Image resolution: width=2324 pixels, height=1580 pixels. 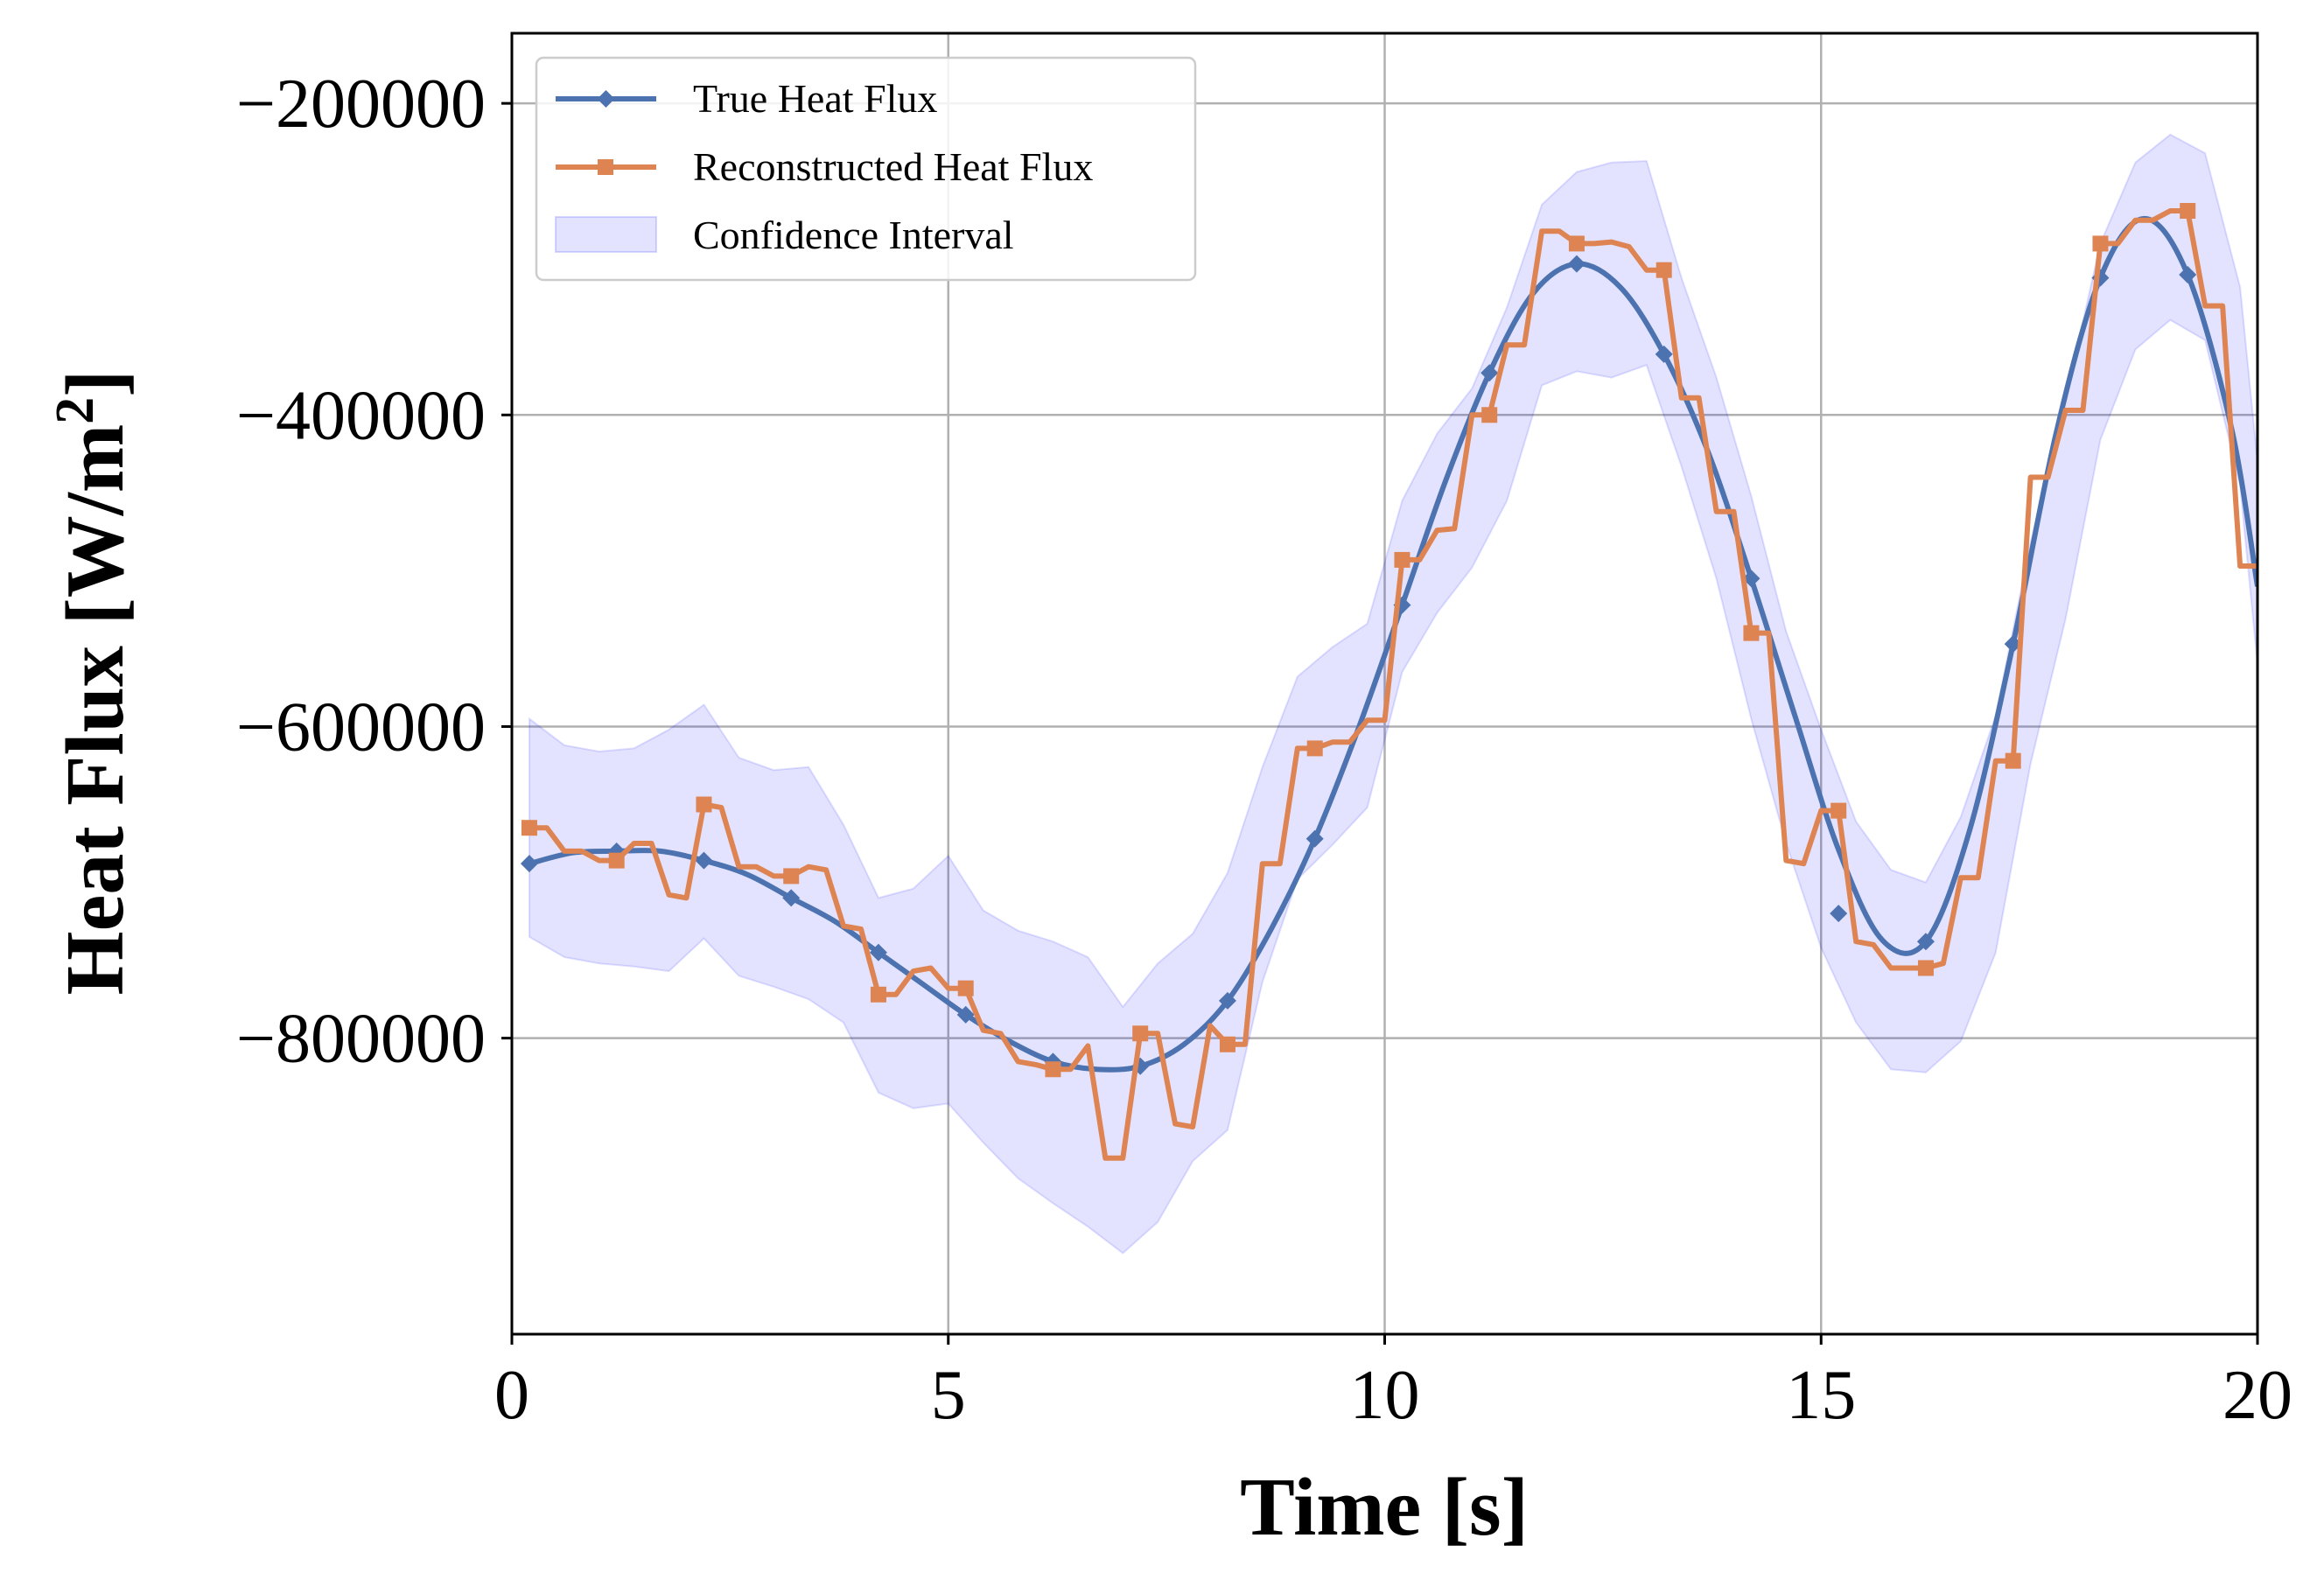 I want to click on legend-box, so click(x=866, y=169).